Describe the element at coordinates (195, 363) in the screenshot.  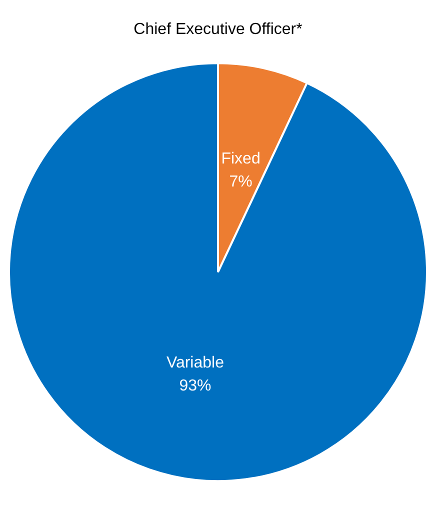
I see `slice-label: Variable` at that location.